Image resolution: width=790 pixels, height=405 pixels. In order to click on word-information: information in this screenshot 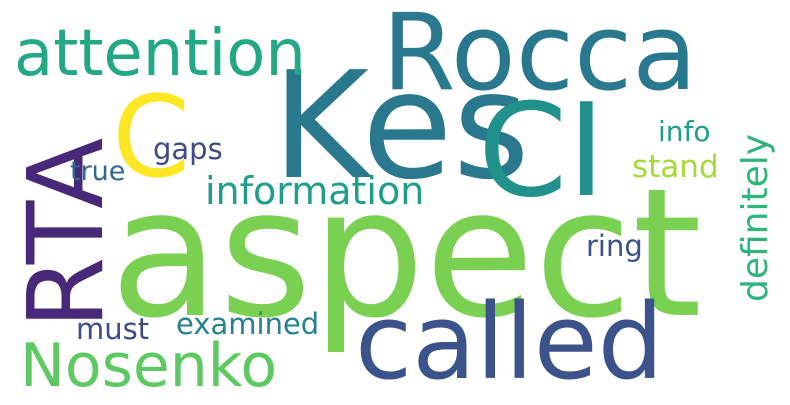, I will do `click(315, 191)`.